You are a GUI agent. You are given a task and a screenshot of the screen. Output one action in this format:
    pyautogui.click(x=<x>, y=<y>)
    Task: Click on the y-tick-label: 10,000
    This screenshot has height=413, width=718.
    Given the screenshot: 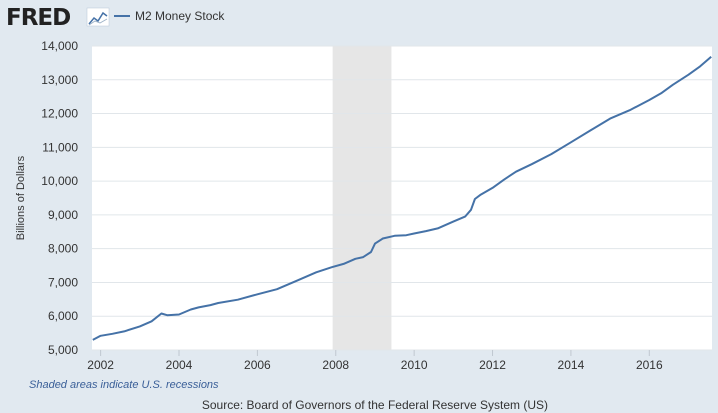 What is the action you would take?
    pyautogui.click(x=59, y=181)
    